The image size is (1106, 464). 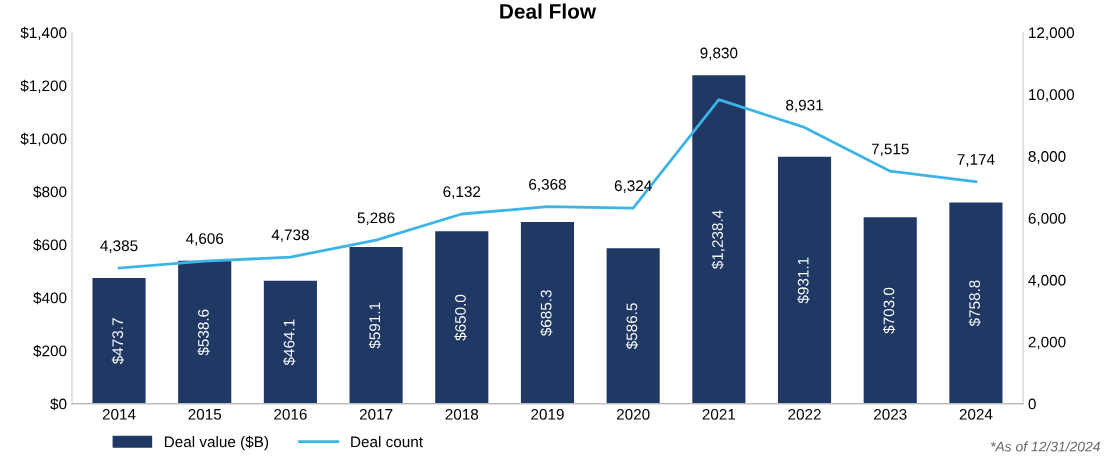 I want to click on y2-tick-label: 12,000, so click(x=1052, y=33).